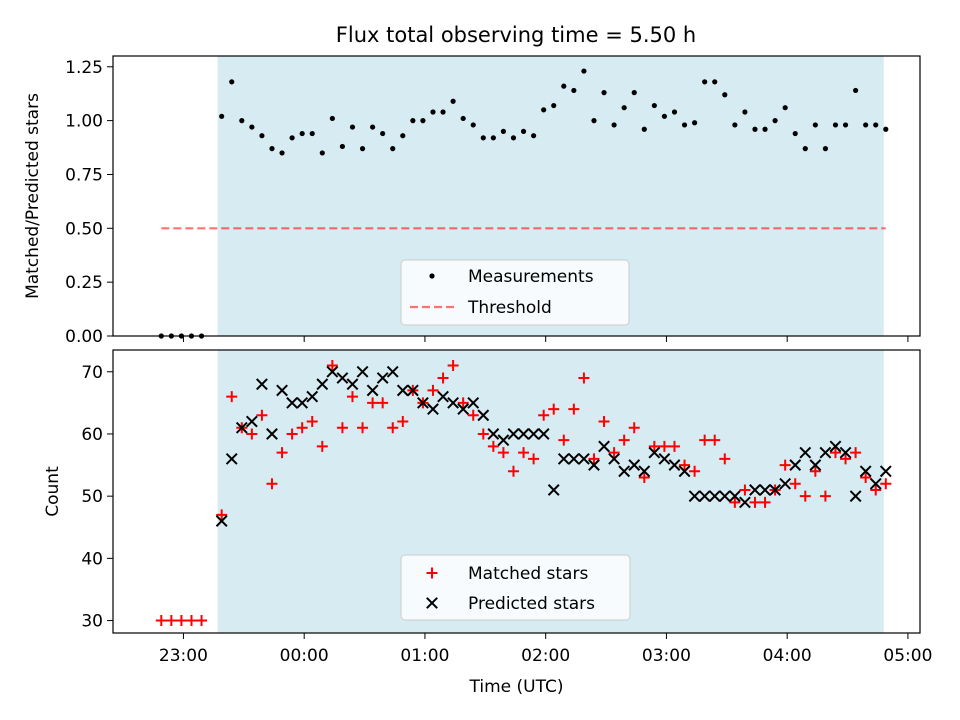  What do you see at coordinates (432, 276) in the screenshot?
I see `legend-measurements-marker` at bounding box center [432, 276].